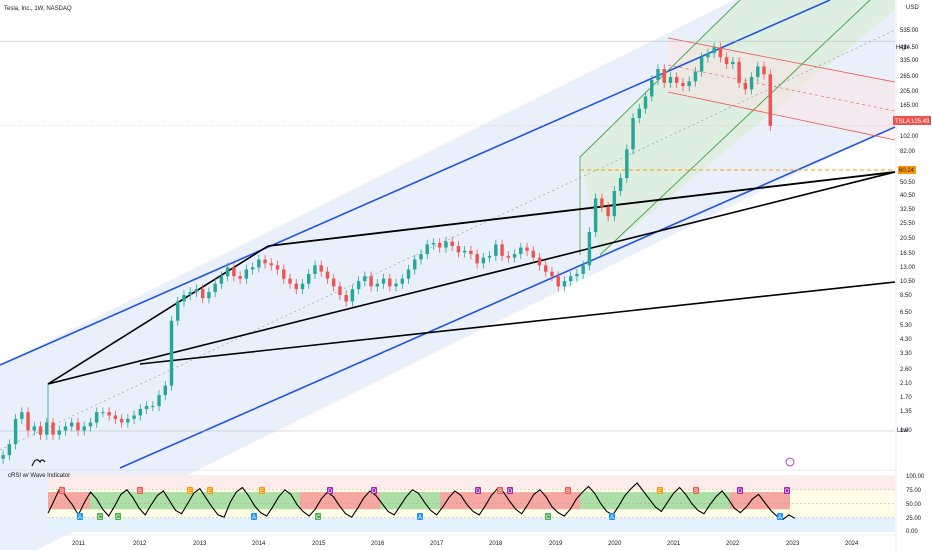 The width and height of the screenshot is (932, 550). Describe the element at coordinates (674, 544) in the screenshot. I see `time-tick-label: 2021` at that location.